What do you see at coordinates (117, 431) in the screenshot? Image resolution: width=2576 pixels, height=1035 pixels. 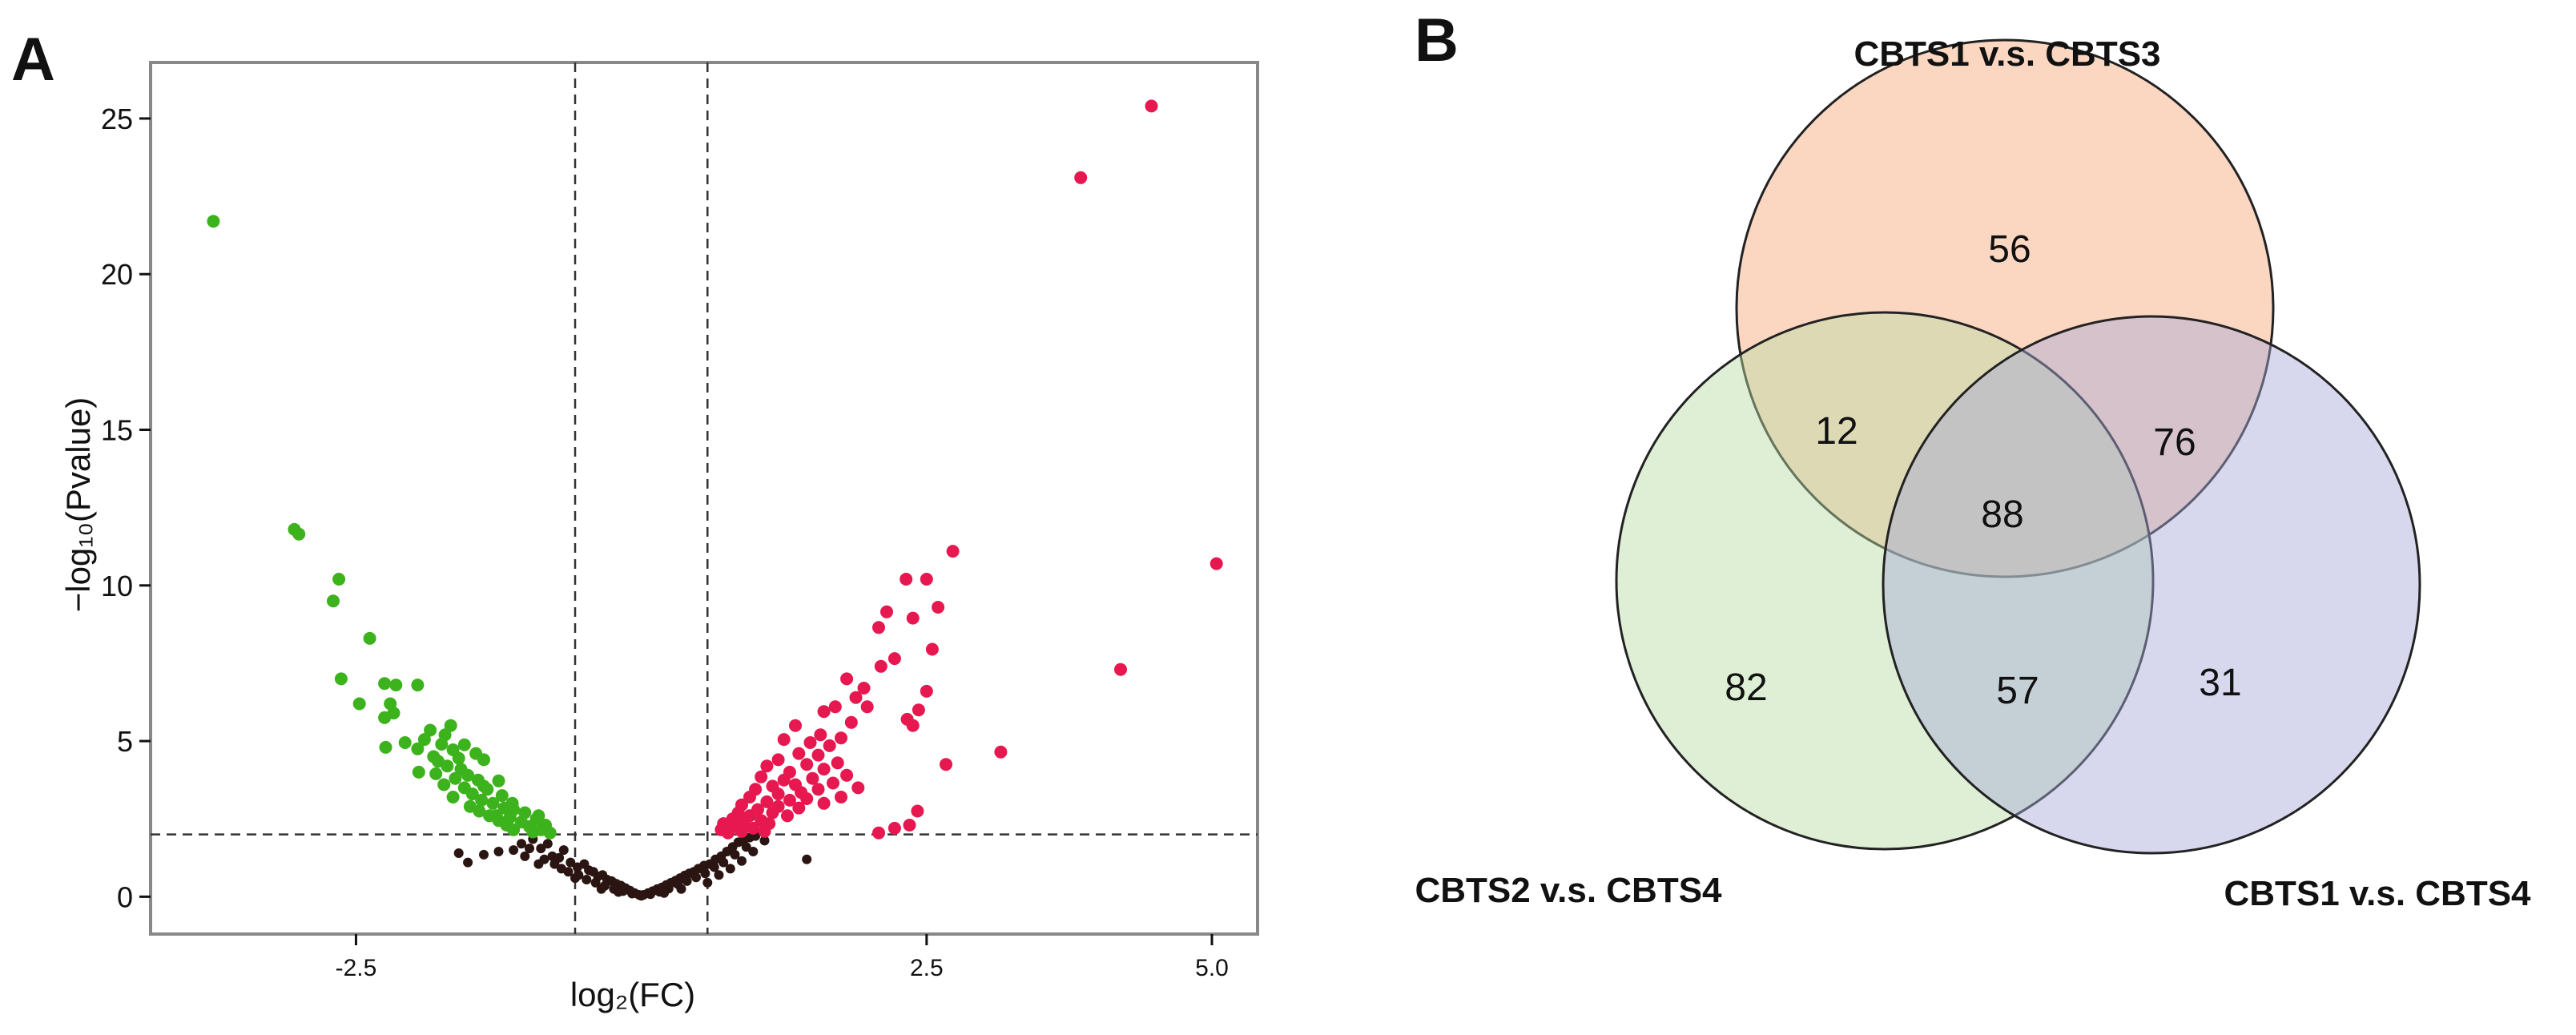 I see `y-tick-label: 15` at bounding box center [117, 431].